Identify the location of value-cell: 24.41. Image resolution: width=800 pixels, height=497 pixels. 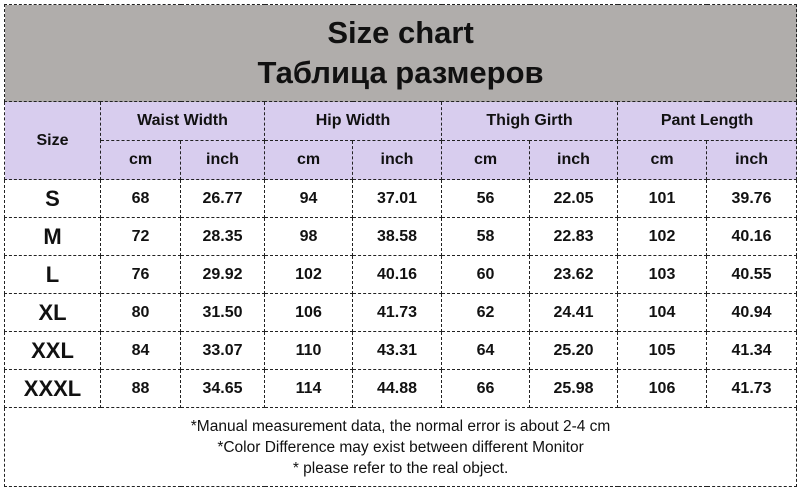
(573, 312).